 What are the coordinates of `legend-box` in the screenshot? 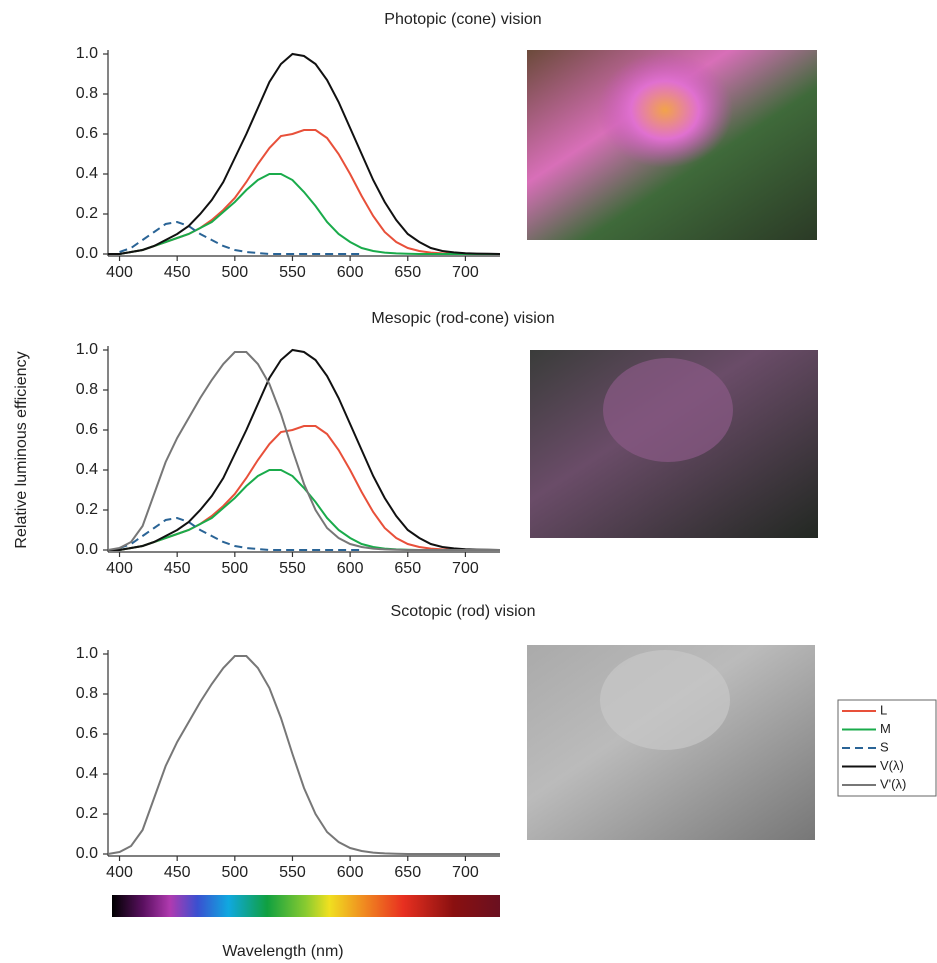 It's located at (887, 748).